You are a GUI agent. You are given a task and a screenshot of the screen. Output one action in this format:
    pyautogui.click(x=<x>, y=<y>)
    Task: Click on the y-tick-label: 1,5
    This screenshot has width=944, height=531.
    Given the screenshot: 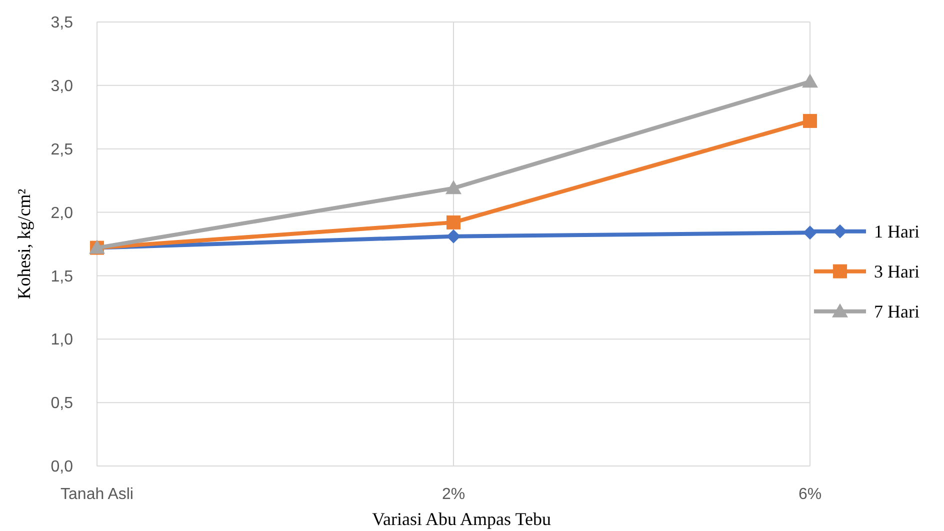 What is the action you would take?
    pyautogui.click(x=62, y=277)
    